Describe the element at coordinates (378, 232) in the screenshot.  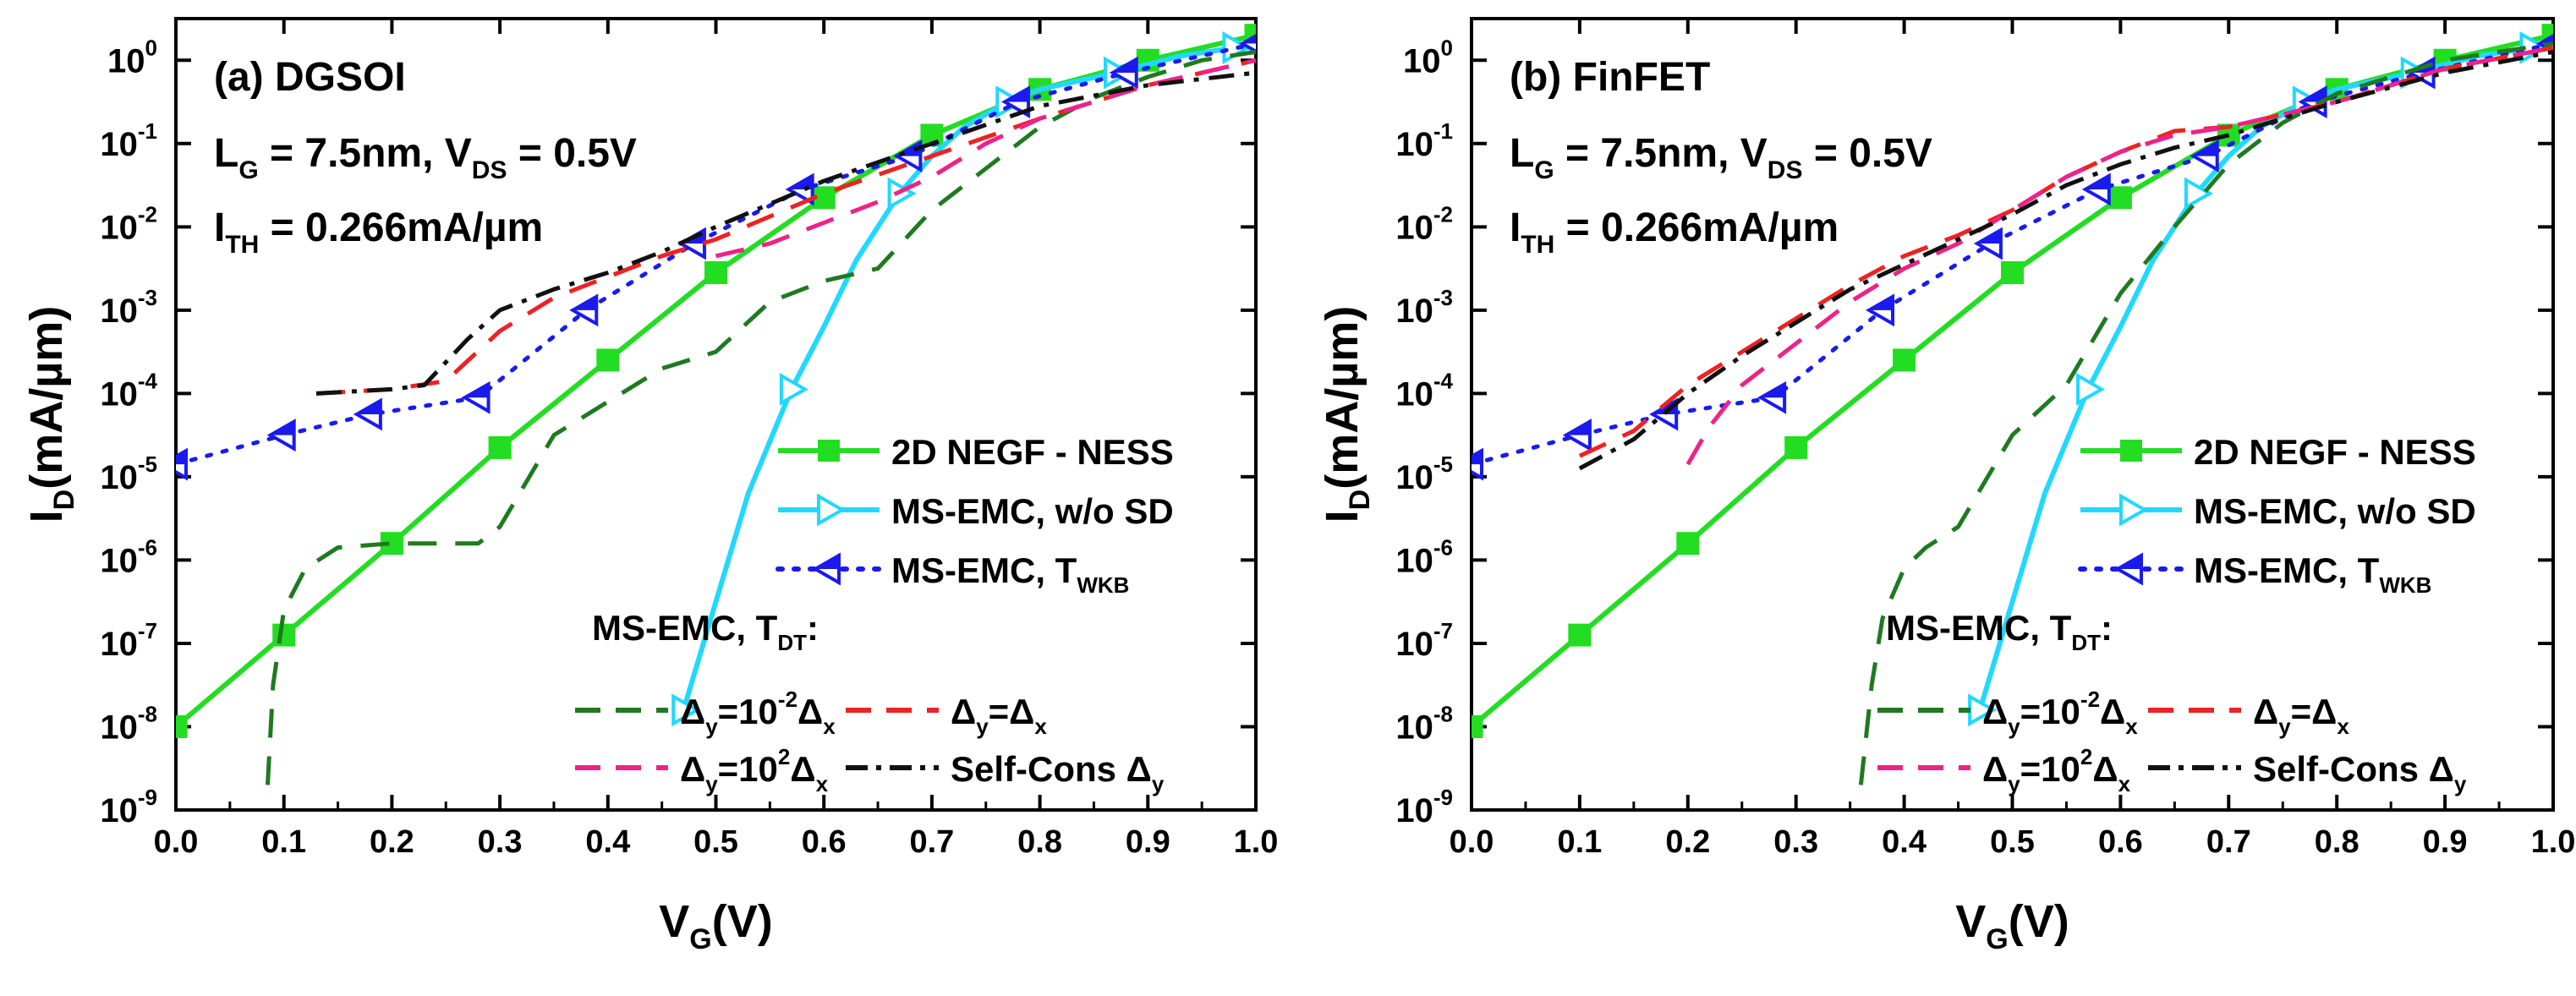
I see `chart-annotation: ITH = 0.266mA/µm` at that location.